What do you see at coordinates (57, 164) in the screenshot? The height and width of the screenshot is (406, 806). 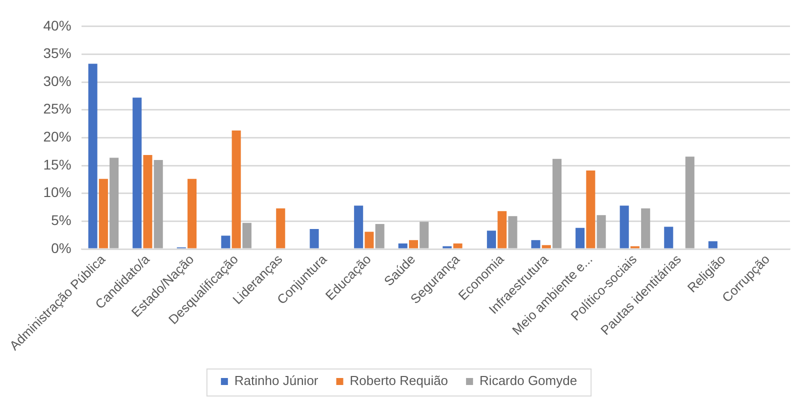 I see `y-tick-label: 15%` at bounding box center [57, 164].